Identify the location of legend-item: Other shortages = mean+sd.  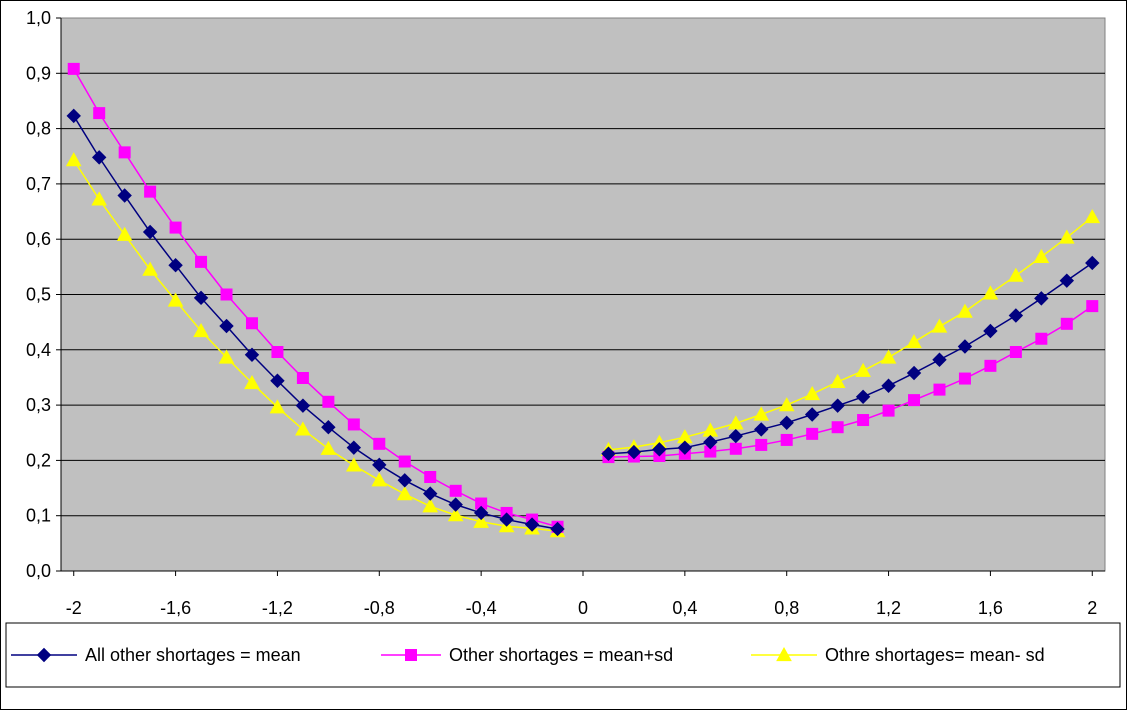
(527, 655).